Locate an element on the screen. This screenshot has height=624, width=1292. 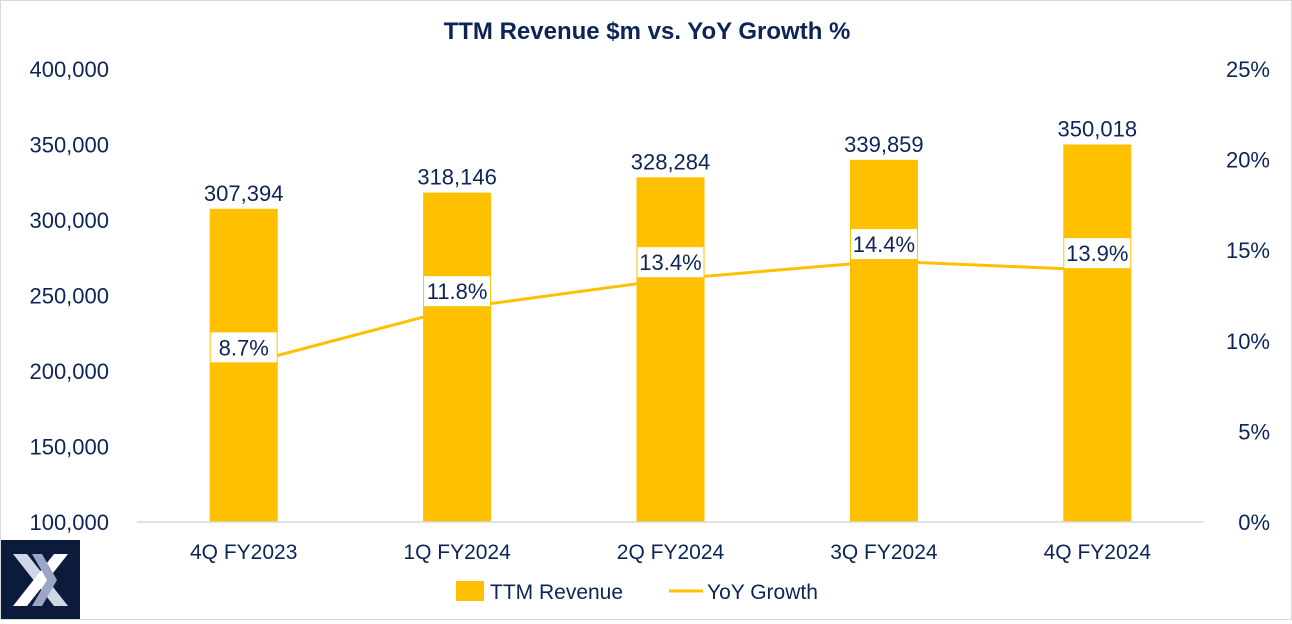
right-axis-tick-label: 5% is located at coordinates (1254, 431).